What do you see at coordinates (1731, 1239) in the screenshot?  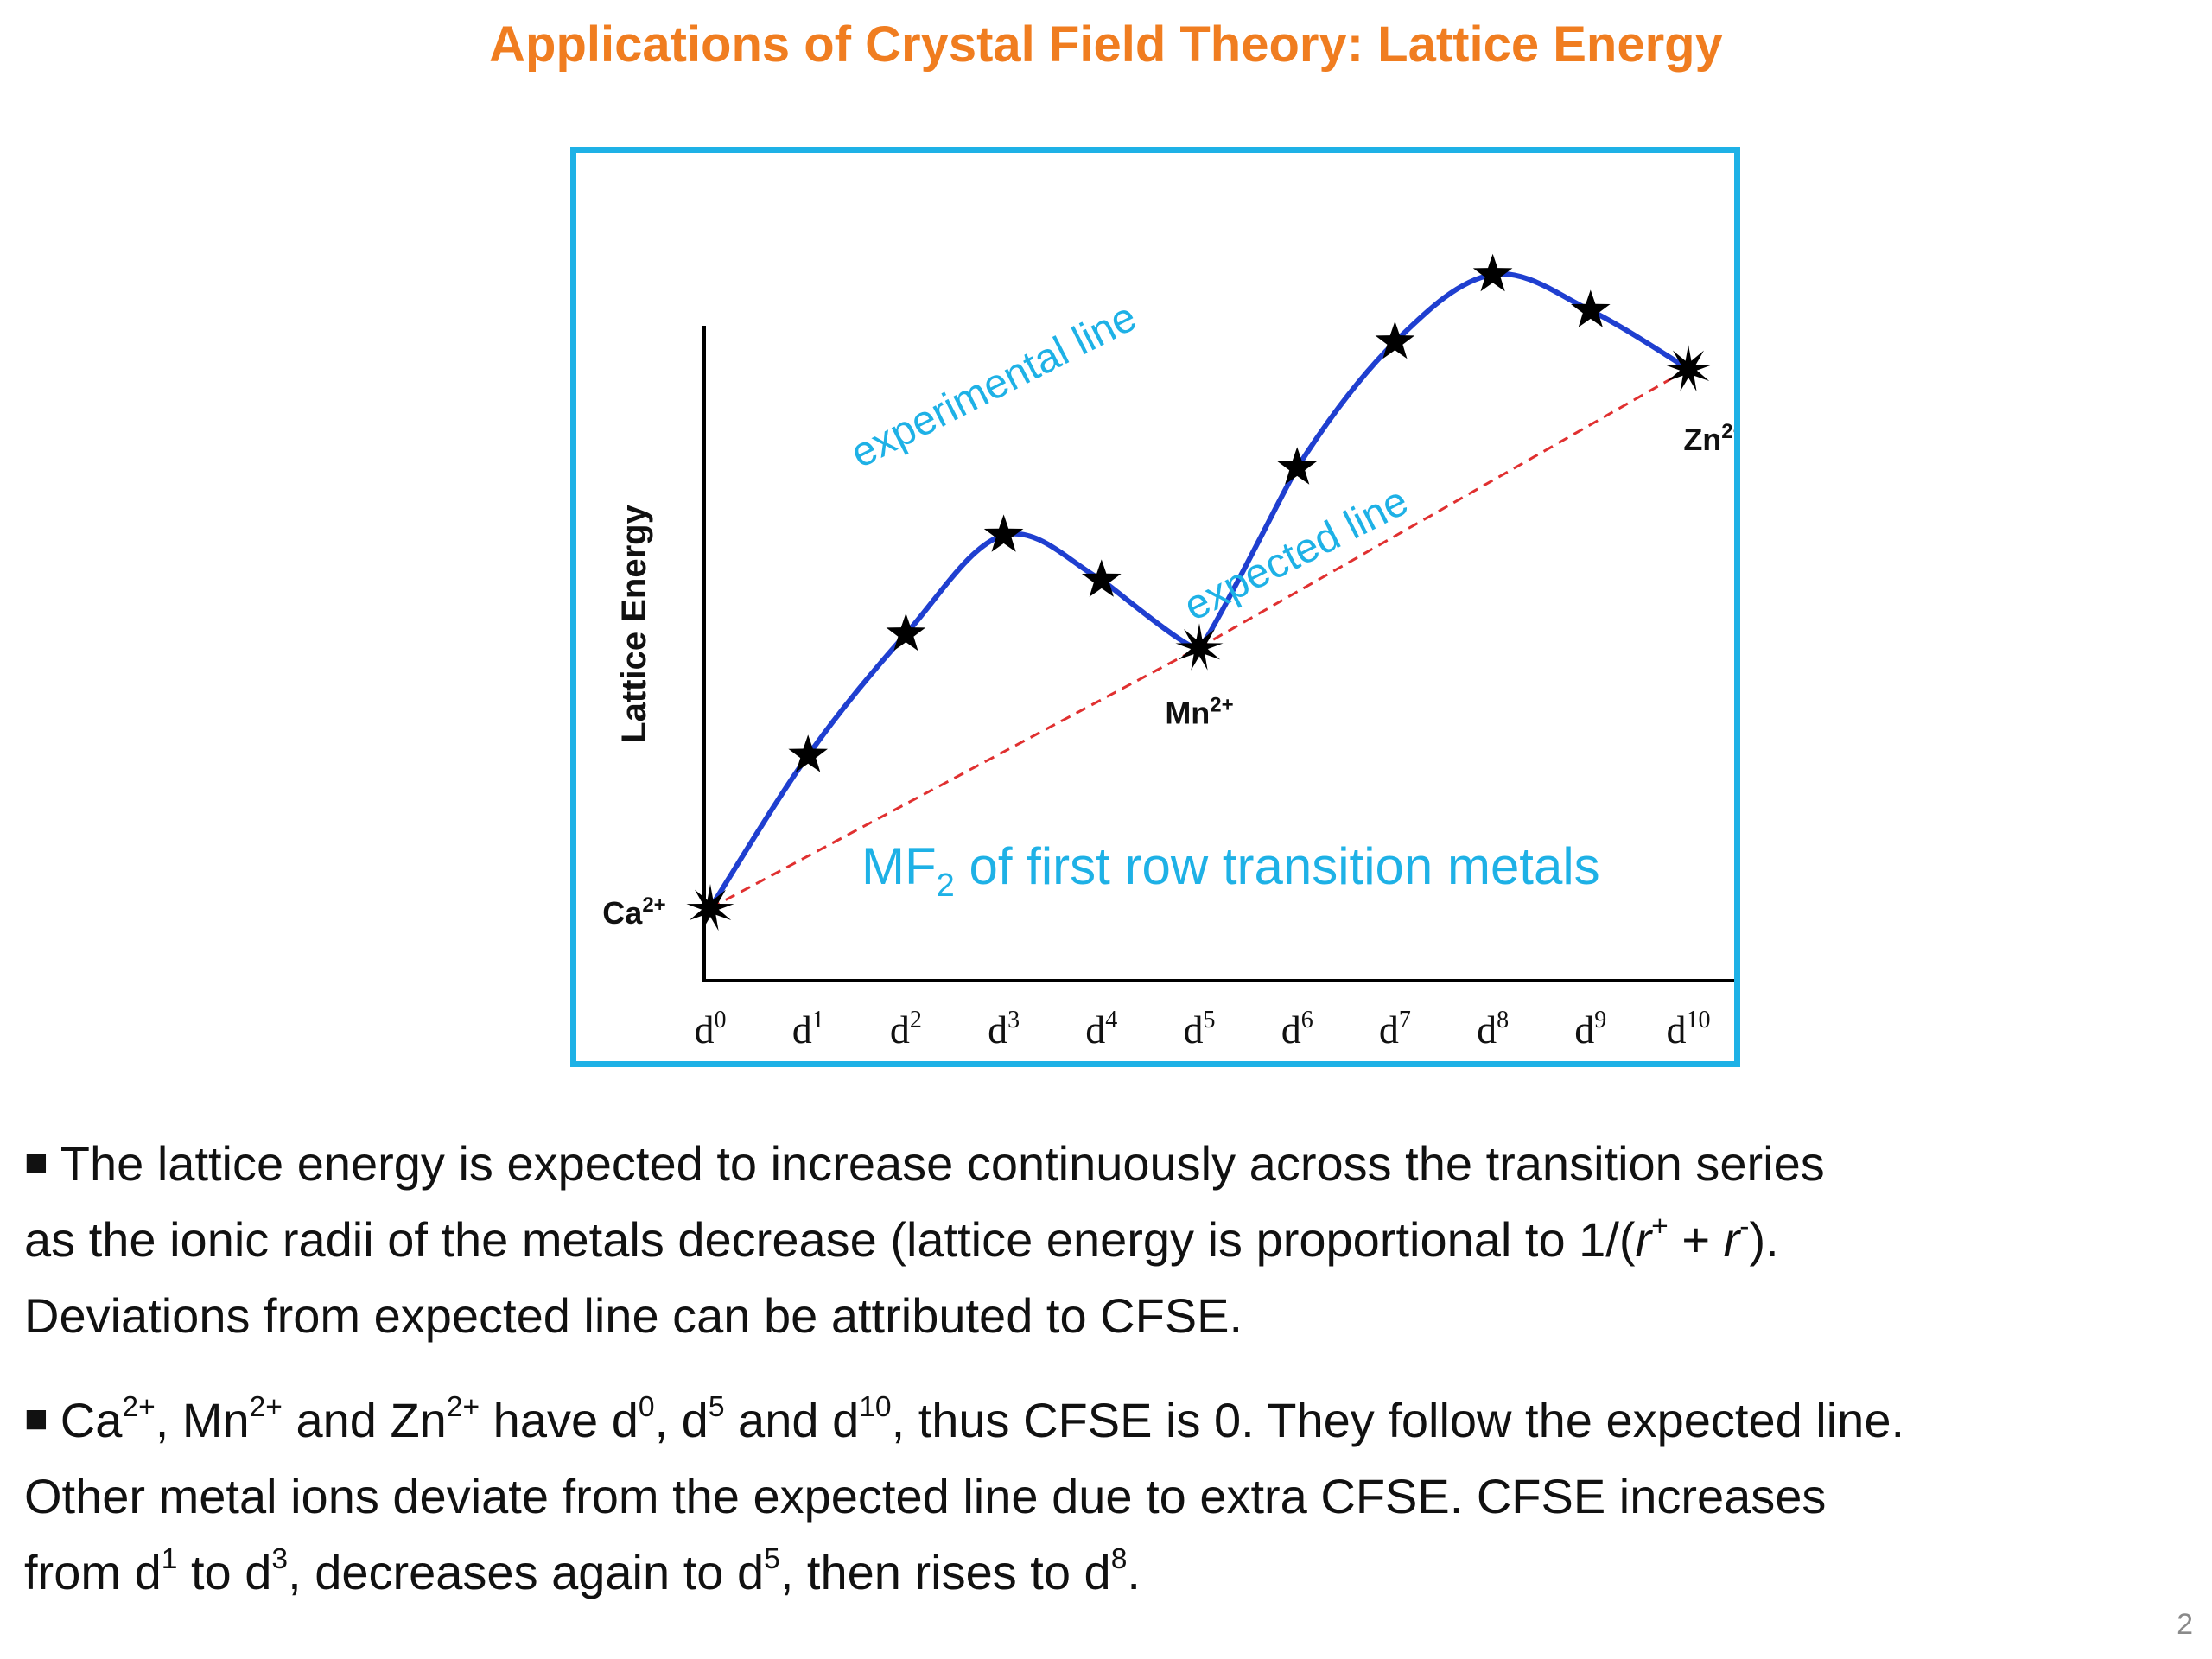 I see `r-minus: r` at bounding box center [1731, 1239].